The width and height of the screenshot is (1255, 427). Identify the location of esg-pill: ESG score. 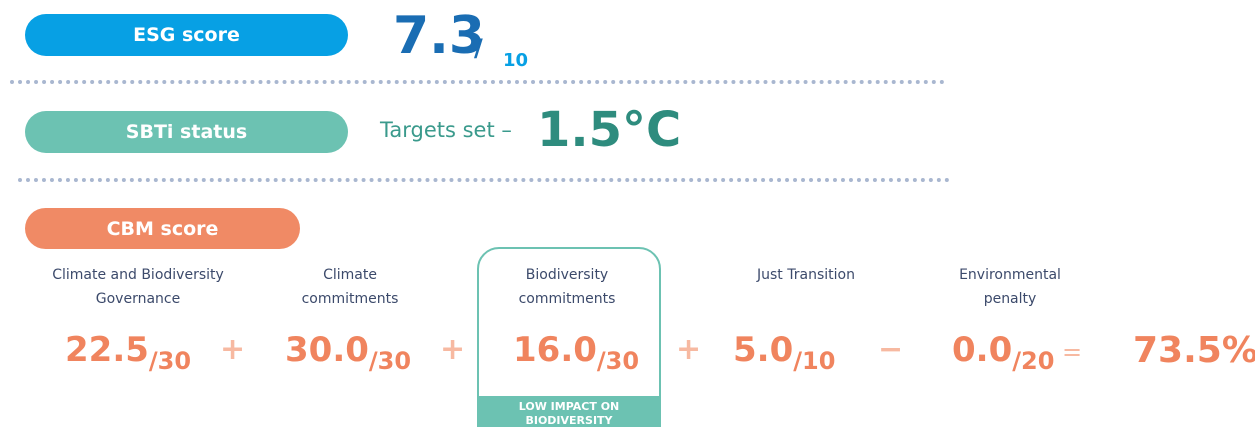
(186, 35).